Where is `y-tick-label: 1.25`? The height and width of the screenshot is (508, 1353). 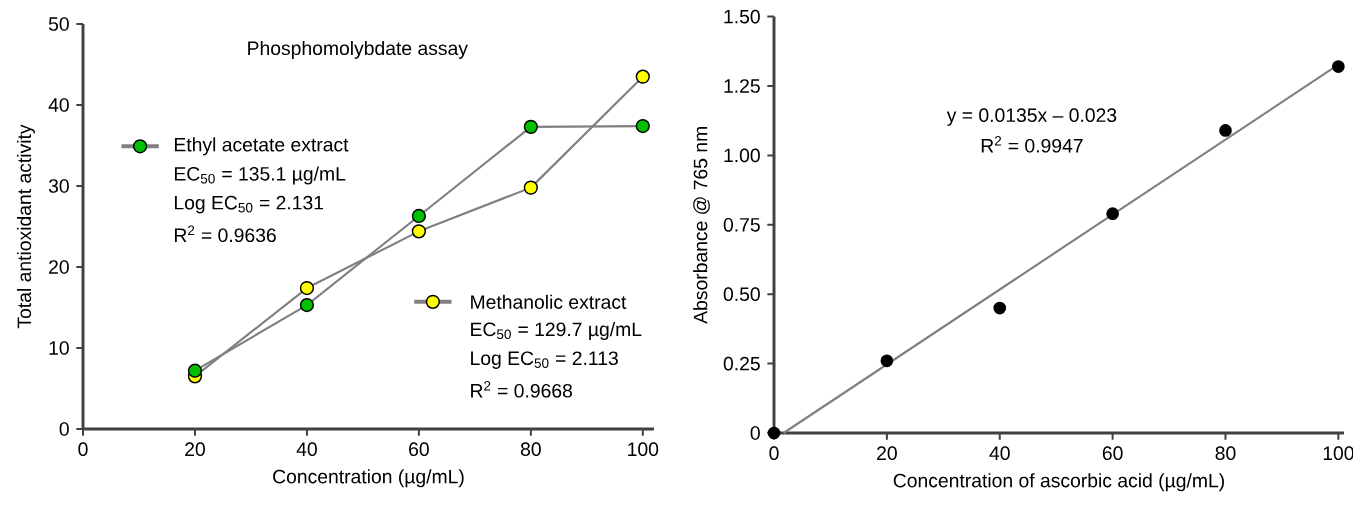
y-tick-label: 1.25 is located at coordinates (742, 86).